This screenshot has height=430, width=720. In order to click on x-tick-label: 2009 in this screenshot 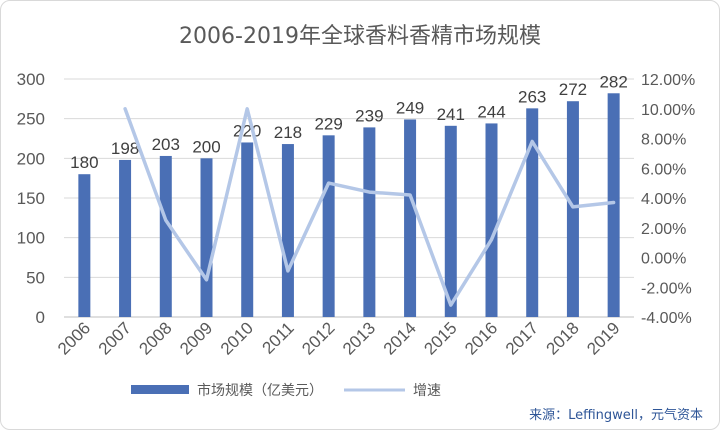, I will do `click(196, 338)`.